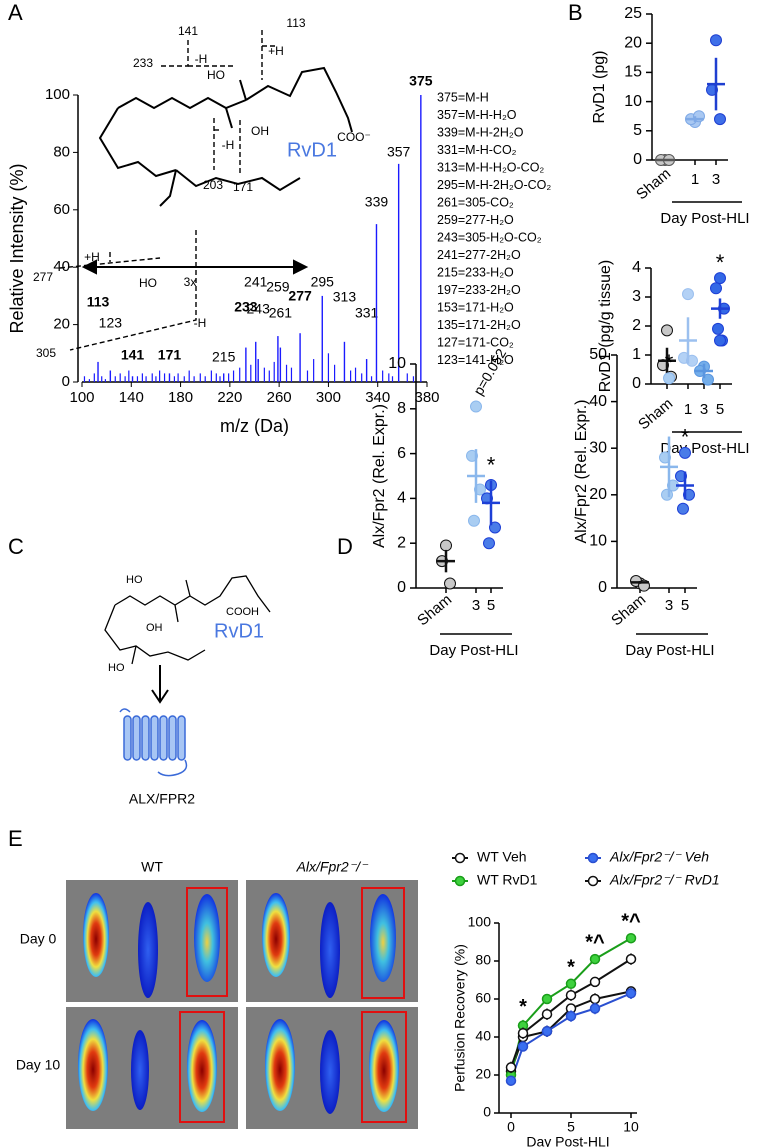  I want to click on structure-label: 113, so click(295, 23).